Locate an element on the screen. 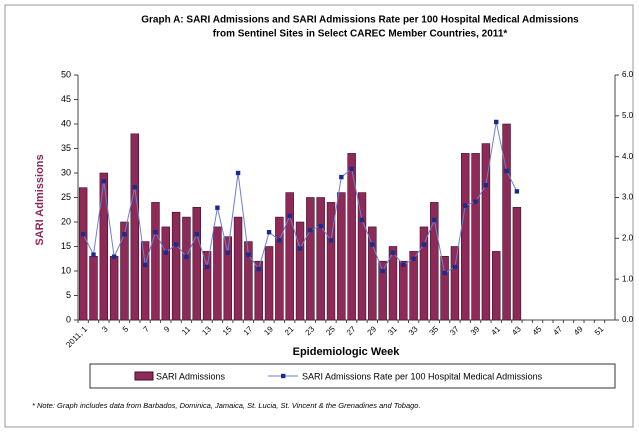 The image size is (639, 434). y-tick-label: 50 is located at coordinates (66, 74).